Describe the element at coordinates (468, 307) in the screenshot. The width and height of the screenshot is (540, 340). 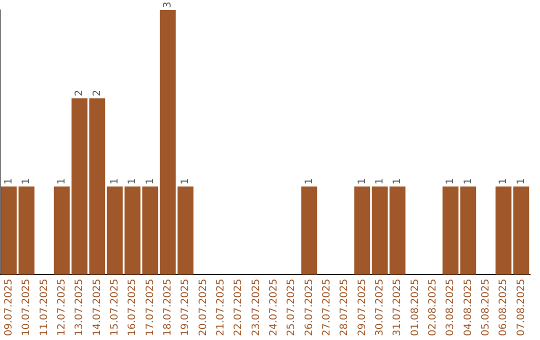
I see `x-tick-label: 04.08.2025` at that location.